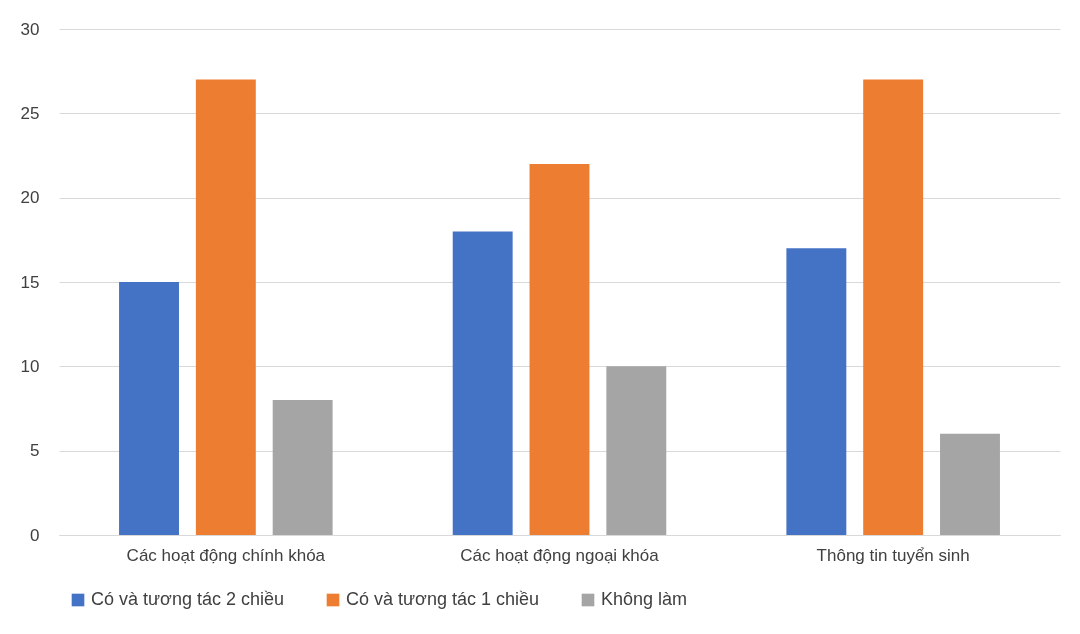 This screenshot has height=634, width=1080. I want to click on y-tick-label: 30, so click(30, 29).